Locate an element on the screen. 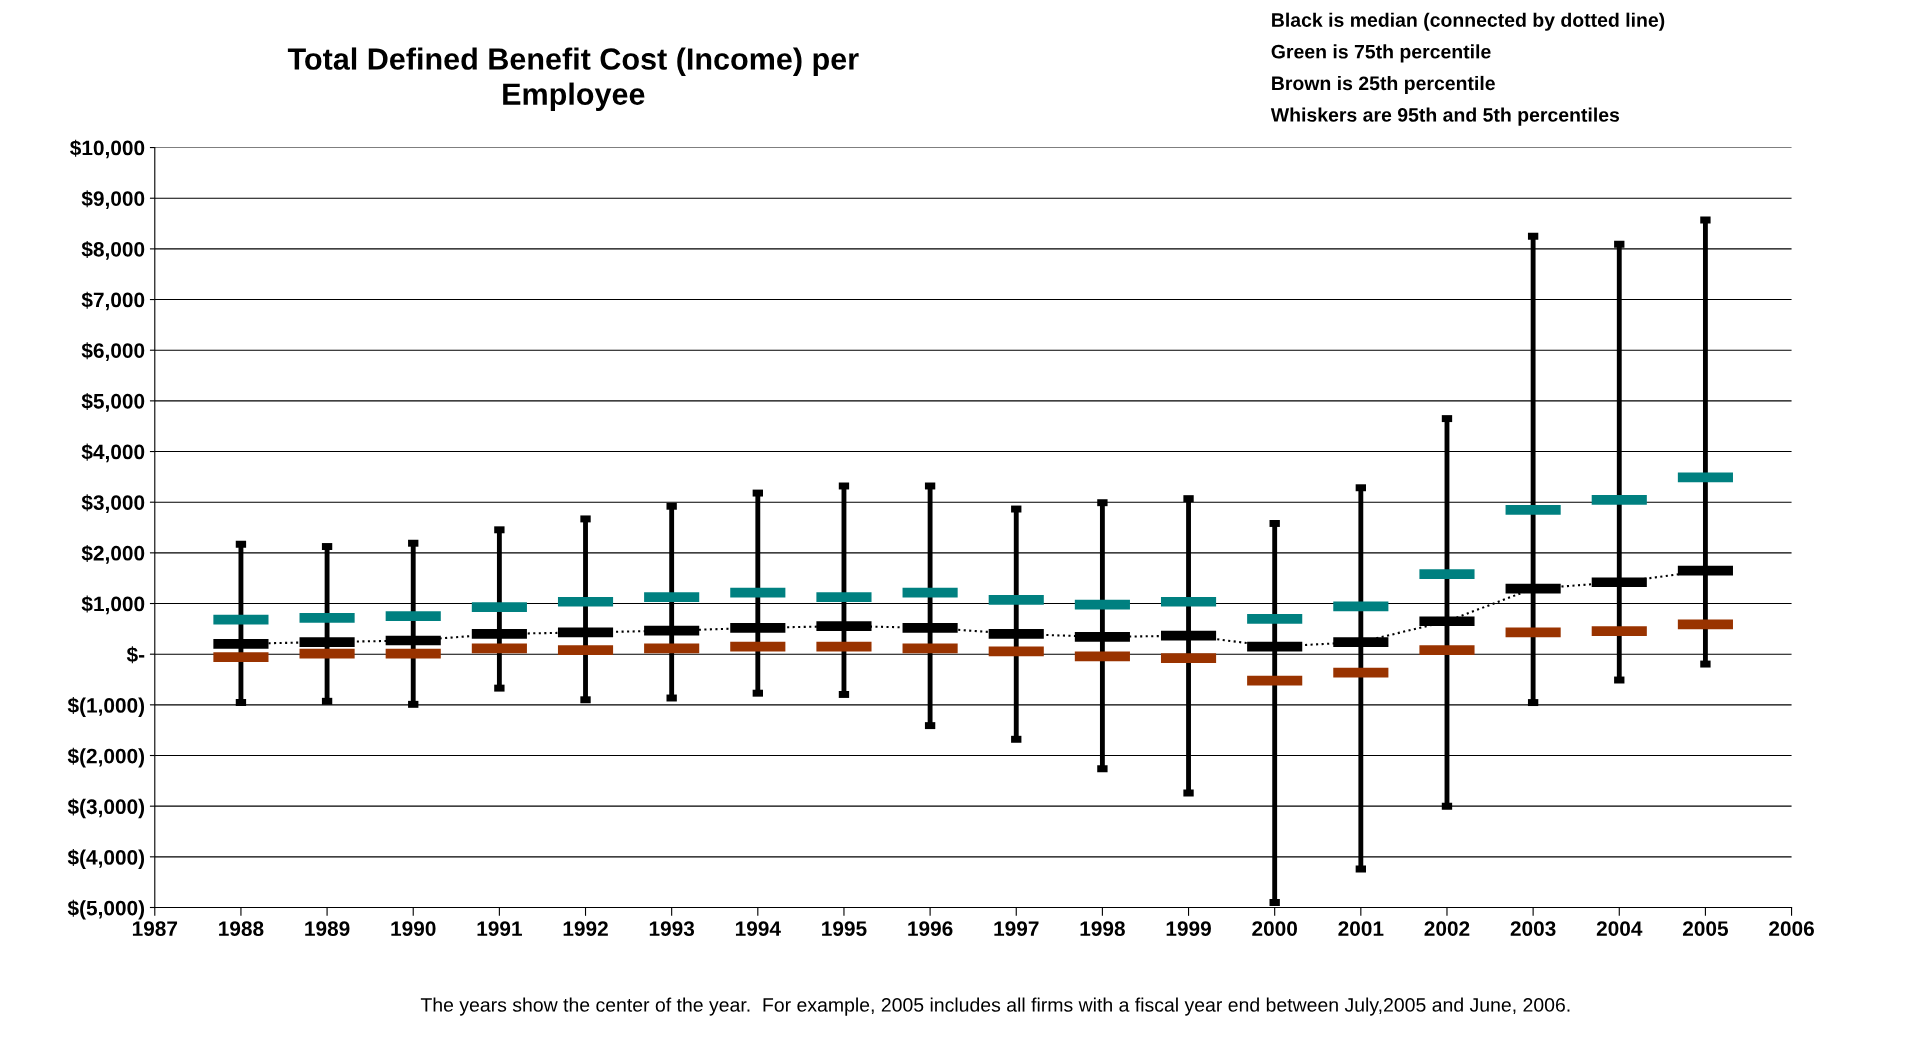 This screenshot has width=1911, height=1054. text: Green is 75th percentile is located at coordinates (1381, 53).